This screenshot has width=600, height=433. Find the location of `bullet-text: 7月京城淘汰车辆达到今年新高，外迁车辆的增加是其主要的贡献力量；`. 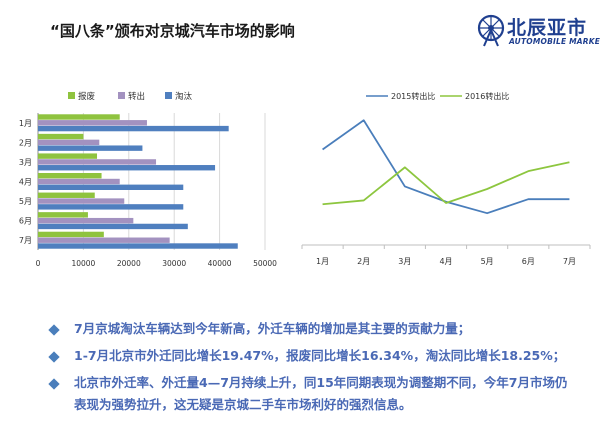

bullet-text: 7月京城淘汰车辆达到今年新高，外迁车辆的增加是其主要的贡献力量； is located at coordinates (272, 328).